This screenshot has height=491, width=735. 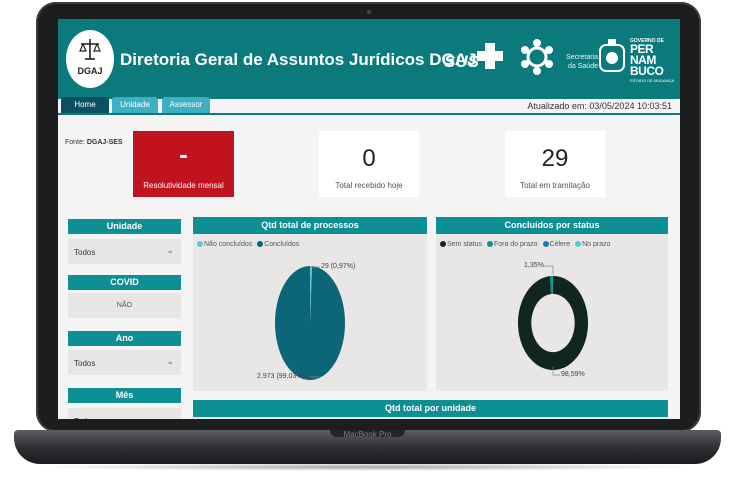 What do you see at coordinates (124, 413) in the screenshot?
I see `filter-mes-select: Todos ⌄` at bounding box center [124, 413].